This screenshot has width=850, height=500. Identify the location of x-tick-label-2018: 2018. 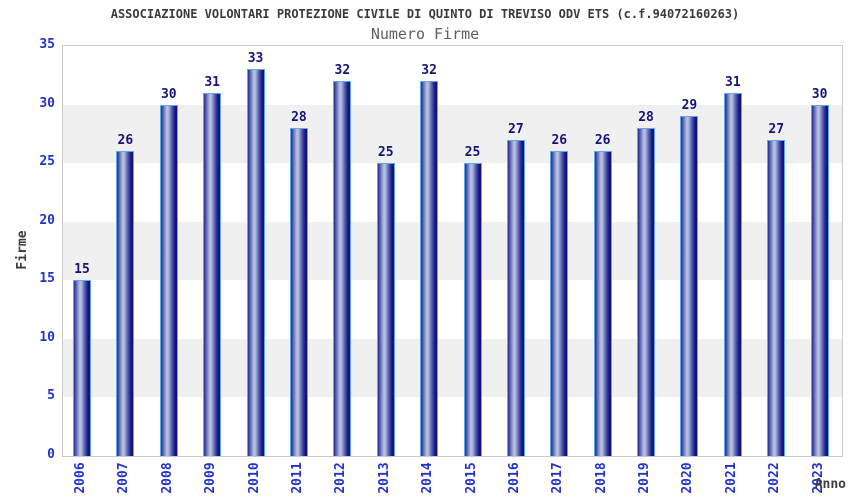
(601, 478).